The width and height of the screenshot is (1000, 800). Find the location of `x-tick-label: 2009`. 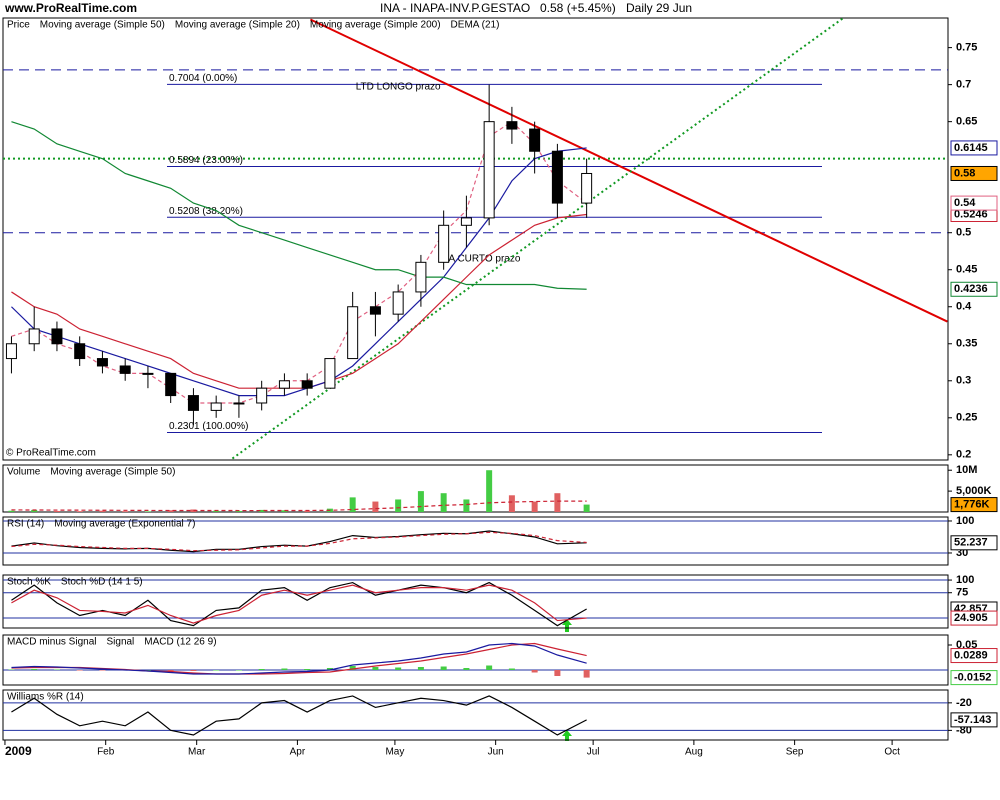

x-tick-label: 2009 is located at coordinates (18, 751).